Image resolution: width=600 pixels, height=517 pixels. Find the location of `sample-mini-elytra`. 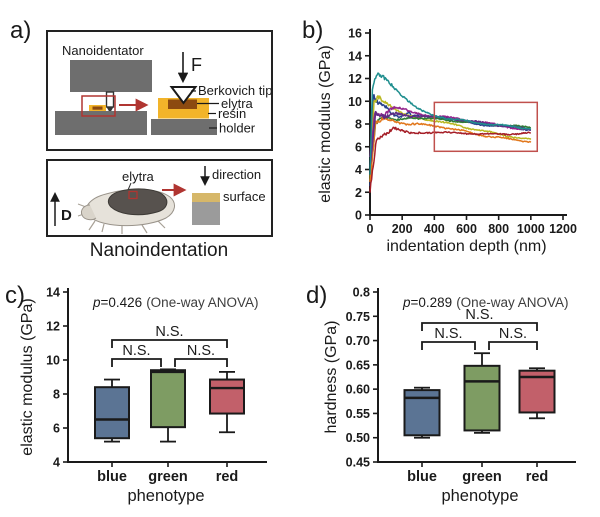

sample-mini-elytra is located at coordinates (97, 108).